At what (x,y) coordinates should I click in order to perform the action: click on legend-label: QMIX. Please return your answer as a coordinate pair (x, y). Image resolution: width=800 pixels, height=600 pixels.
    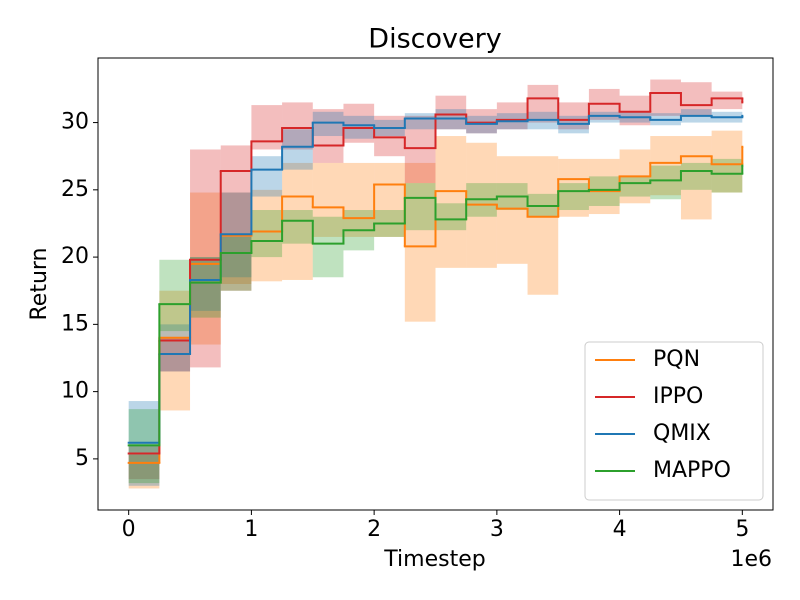
    Looking at the image, I should click on (682, 433).